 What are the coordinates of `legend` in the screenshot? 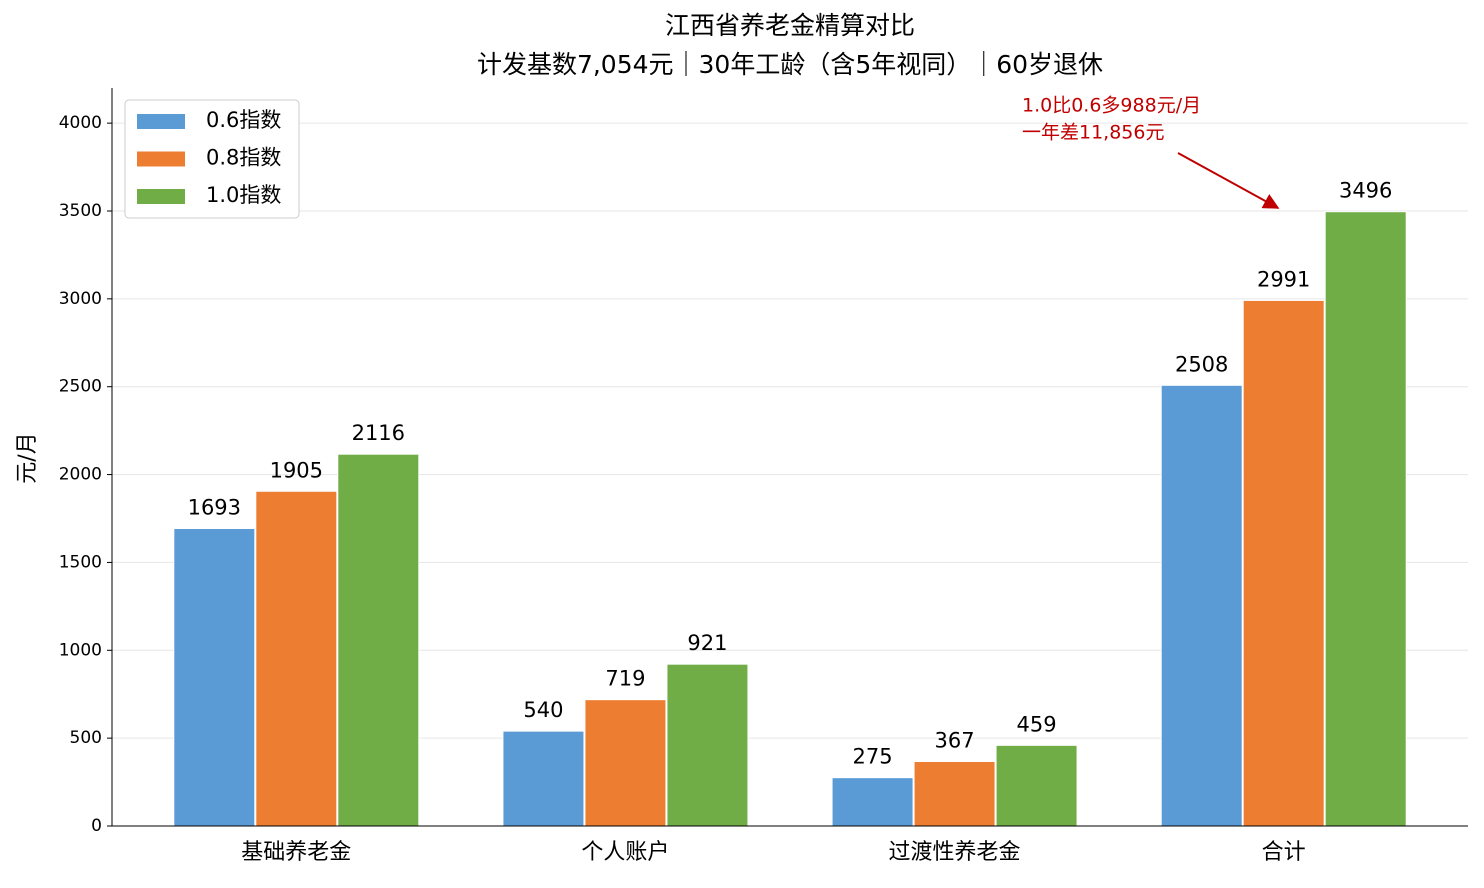 It's located at (212, 159).